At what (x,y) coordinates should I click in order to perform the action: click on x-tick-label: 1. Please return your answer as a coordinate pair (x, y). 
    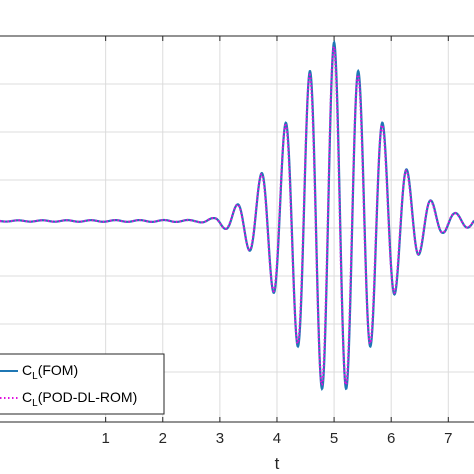
    Looking at the image, I should click on (105, 438).